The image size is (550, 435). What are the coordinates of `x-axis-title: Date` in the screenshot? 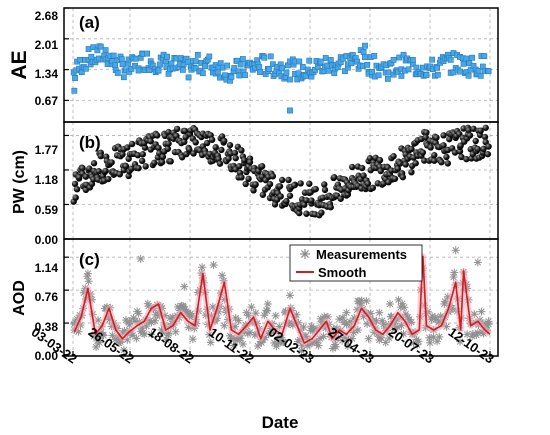 It's located at (280, 422).